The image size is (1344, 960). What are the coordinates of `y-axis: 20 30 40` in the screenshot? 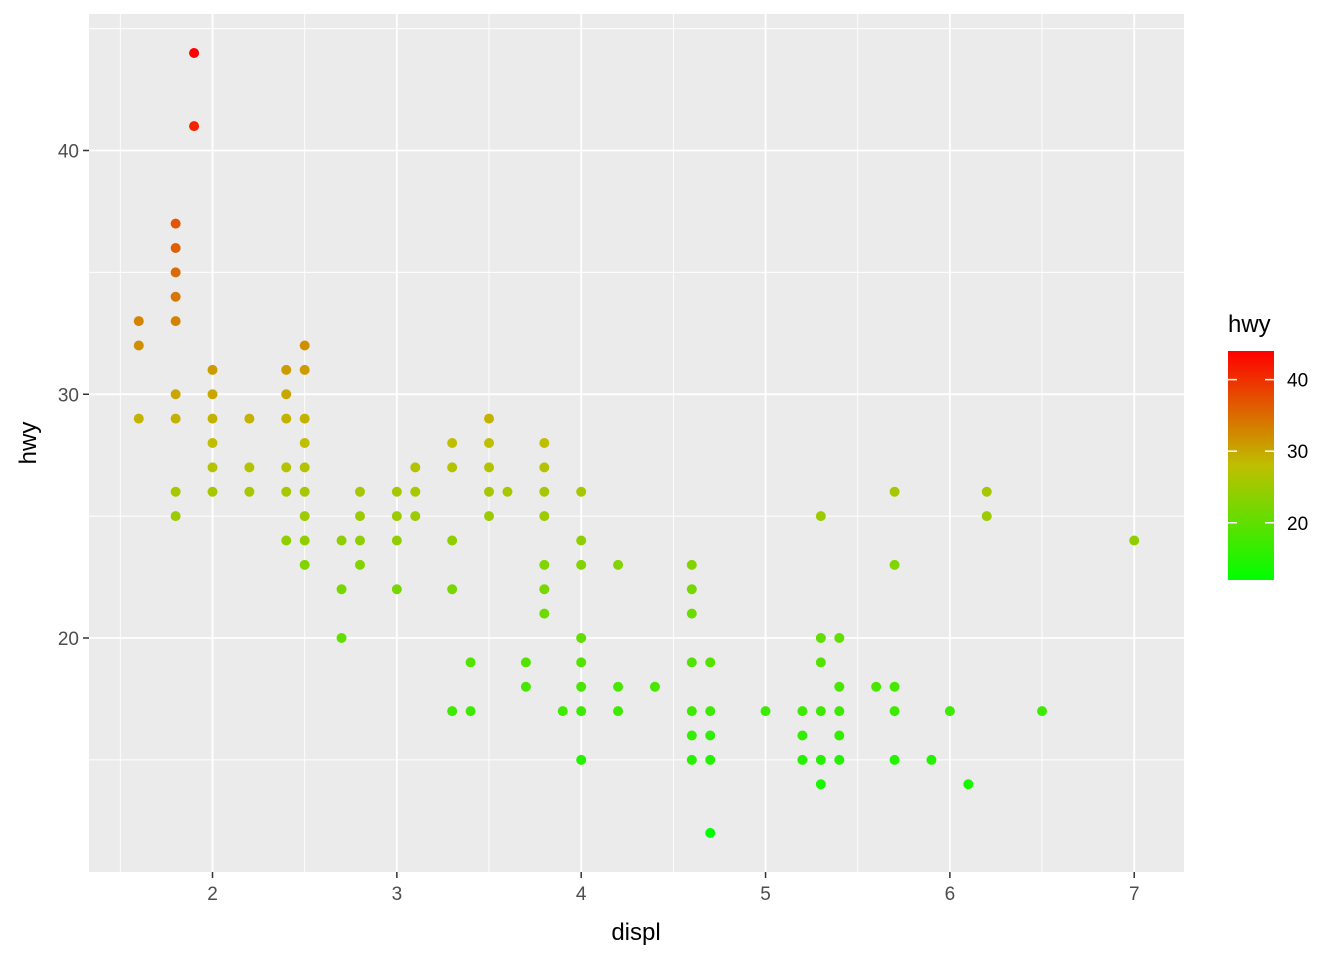 It's located at (73, 396).